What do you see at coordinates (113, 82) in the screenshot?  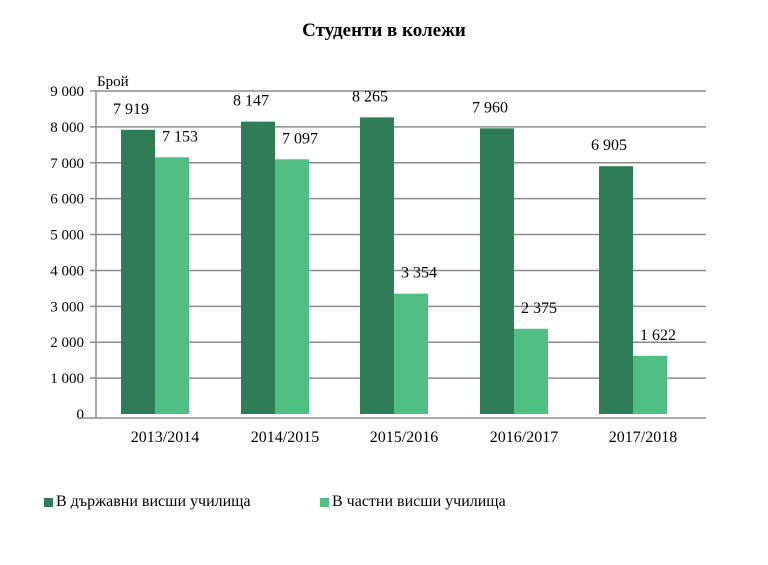 I see `y-axis-label: Брой` at bounding box center [113, 82].